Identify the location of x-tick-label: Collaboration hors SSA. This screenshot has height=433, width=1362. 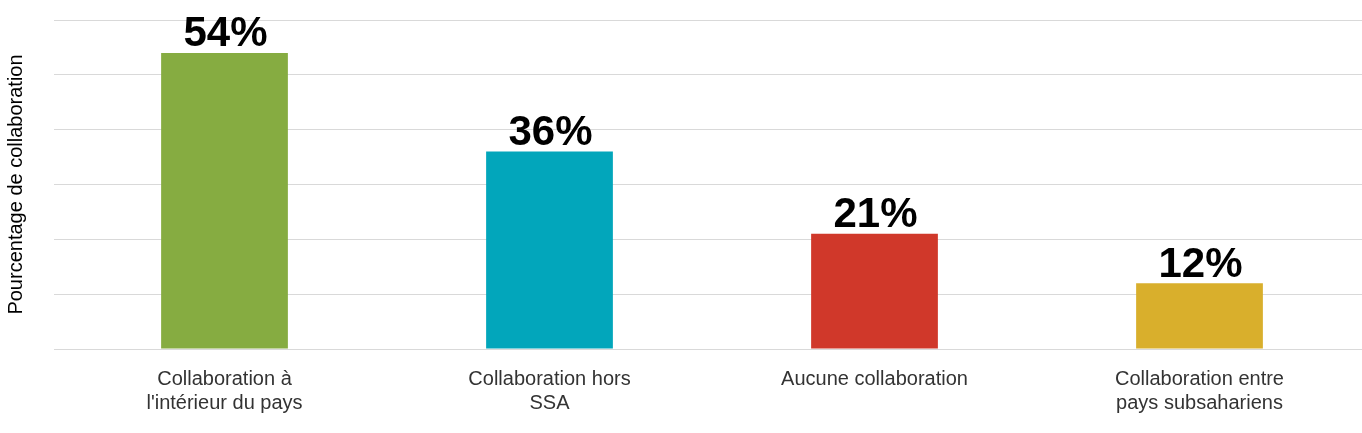
(549, 389).